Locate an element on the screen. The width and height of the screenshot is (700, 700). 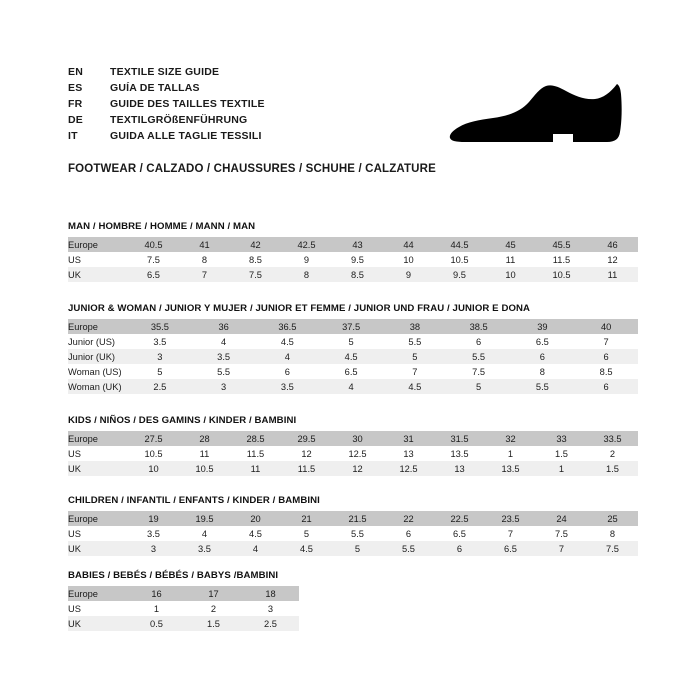
section-title: BABIES / BEBÉS / BÉBÉS / BABYS /BAMBINI is located at coordinates (173, 575).